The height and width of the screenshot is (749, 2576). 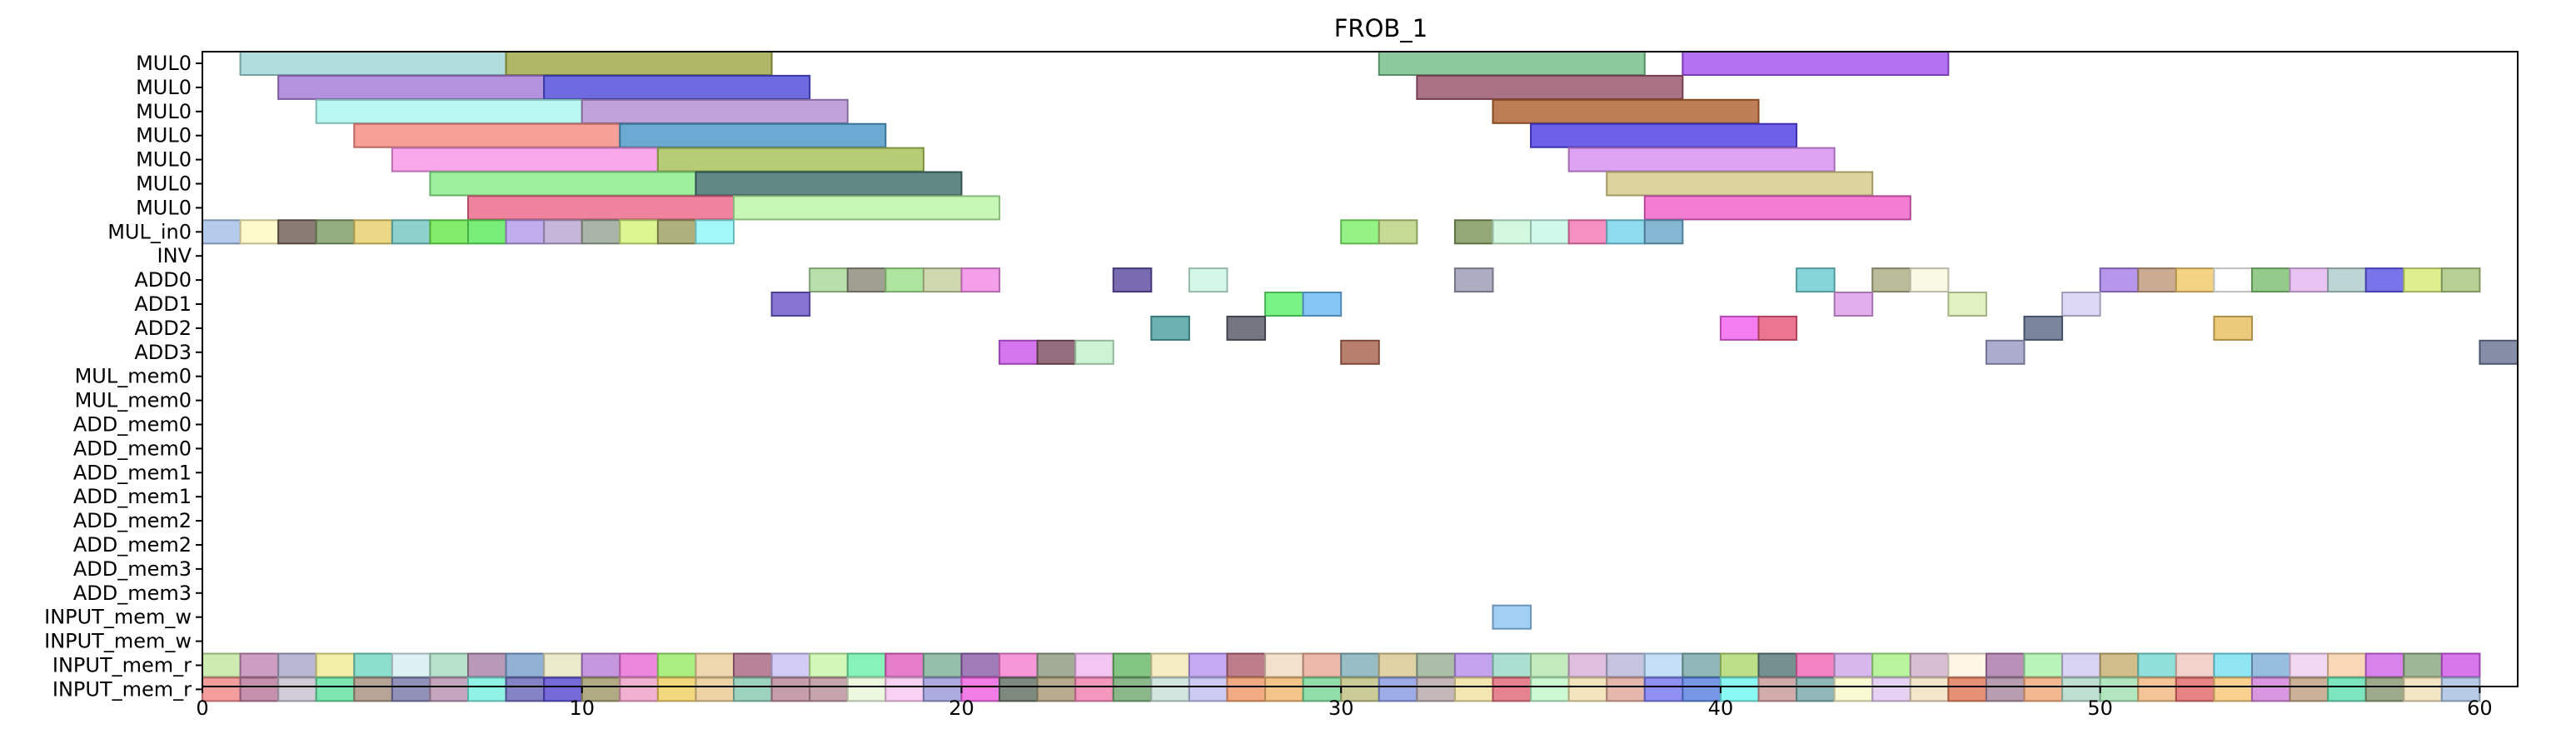 What do you see at coordinates (149, 231) in the screenshot?
I see `y-tick-label: MUL_in0` at bounding box center [149, 231].